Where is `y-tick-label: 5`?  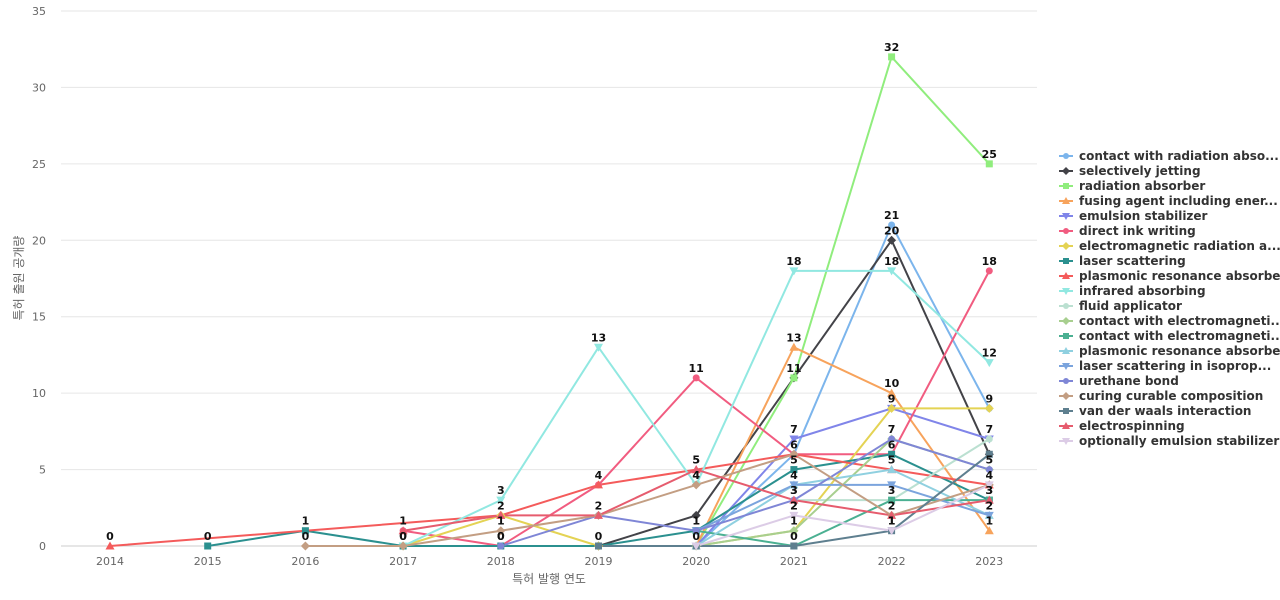 y-tick-label: 5 is located at coordinates (42, 470).